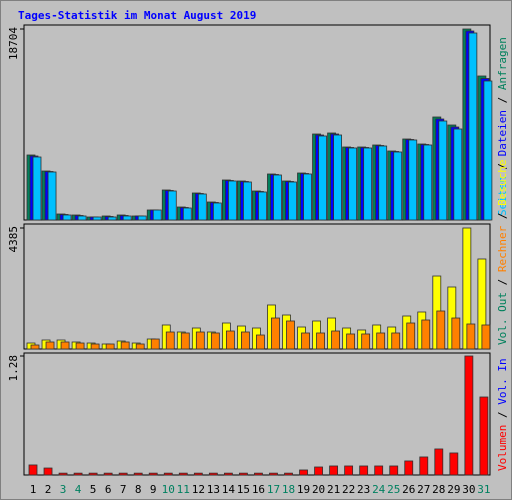 The height and width of the screenshot is (500, 512). What do you see at coordinates (502, 248) in the screenshot?
I see `legend-entry: Rechner` at bounding box center [502, 248].